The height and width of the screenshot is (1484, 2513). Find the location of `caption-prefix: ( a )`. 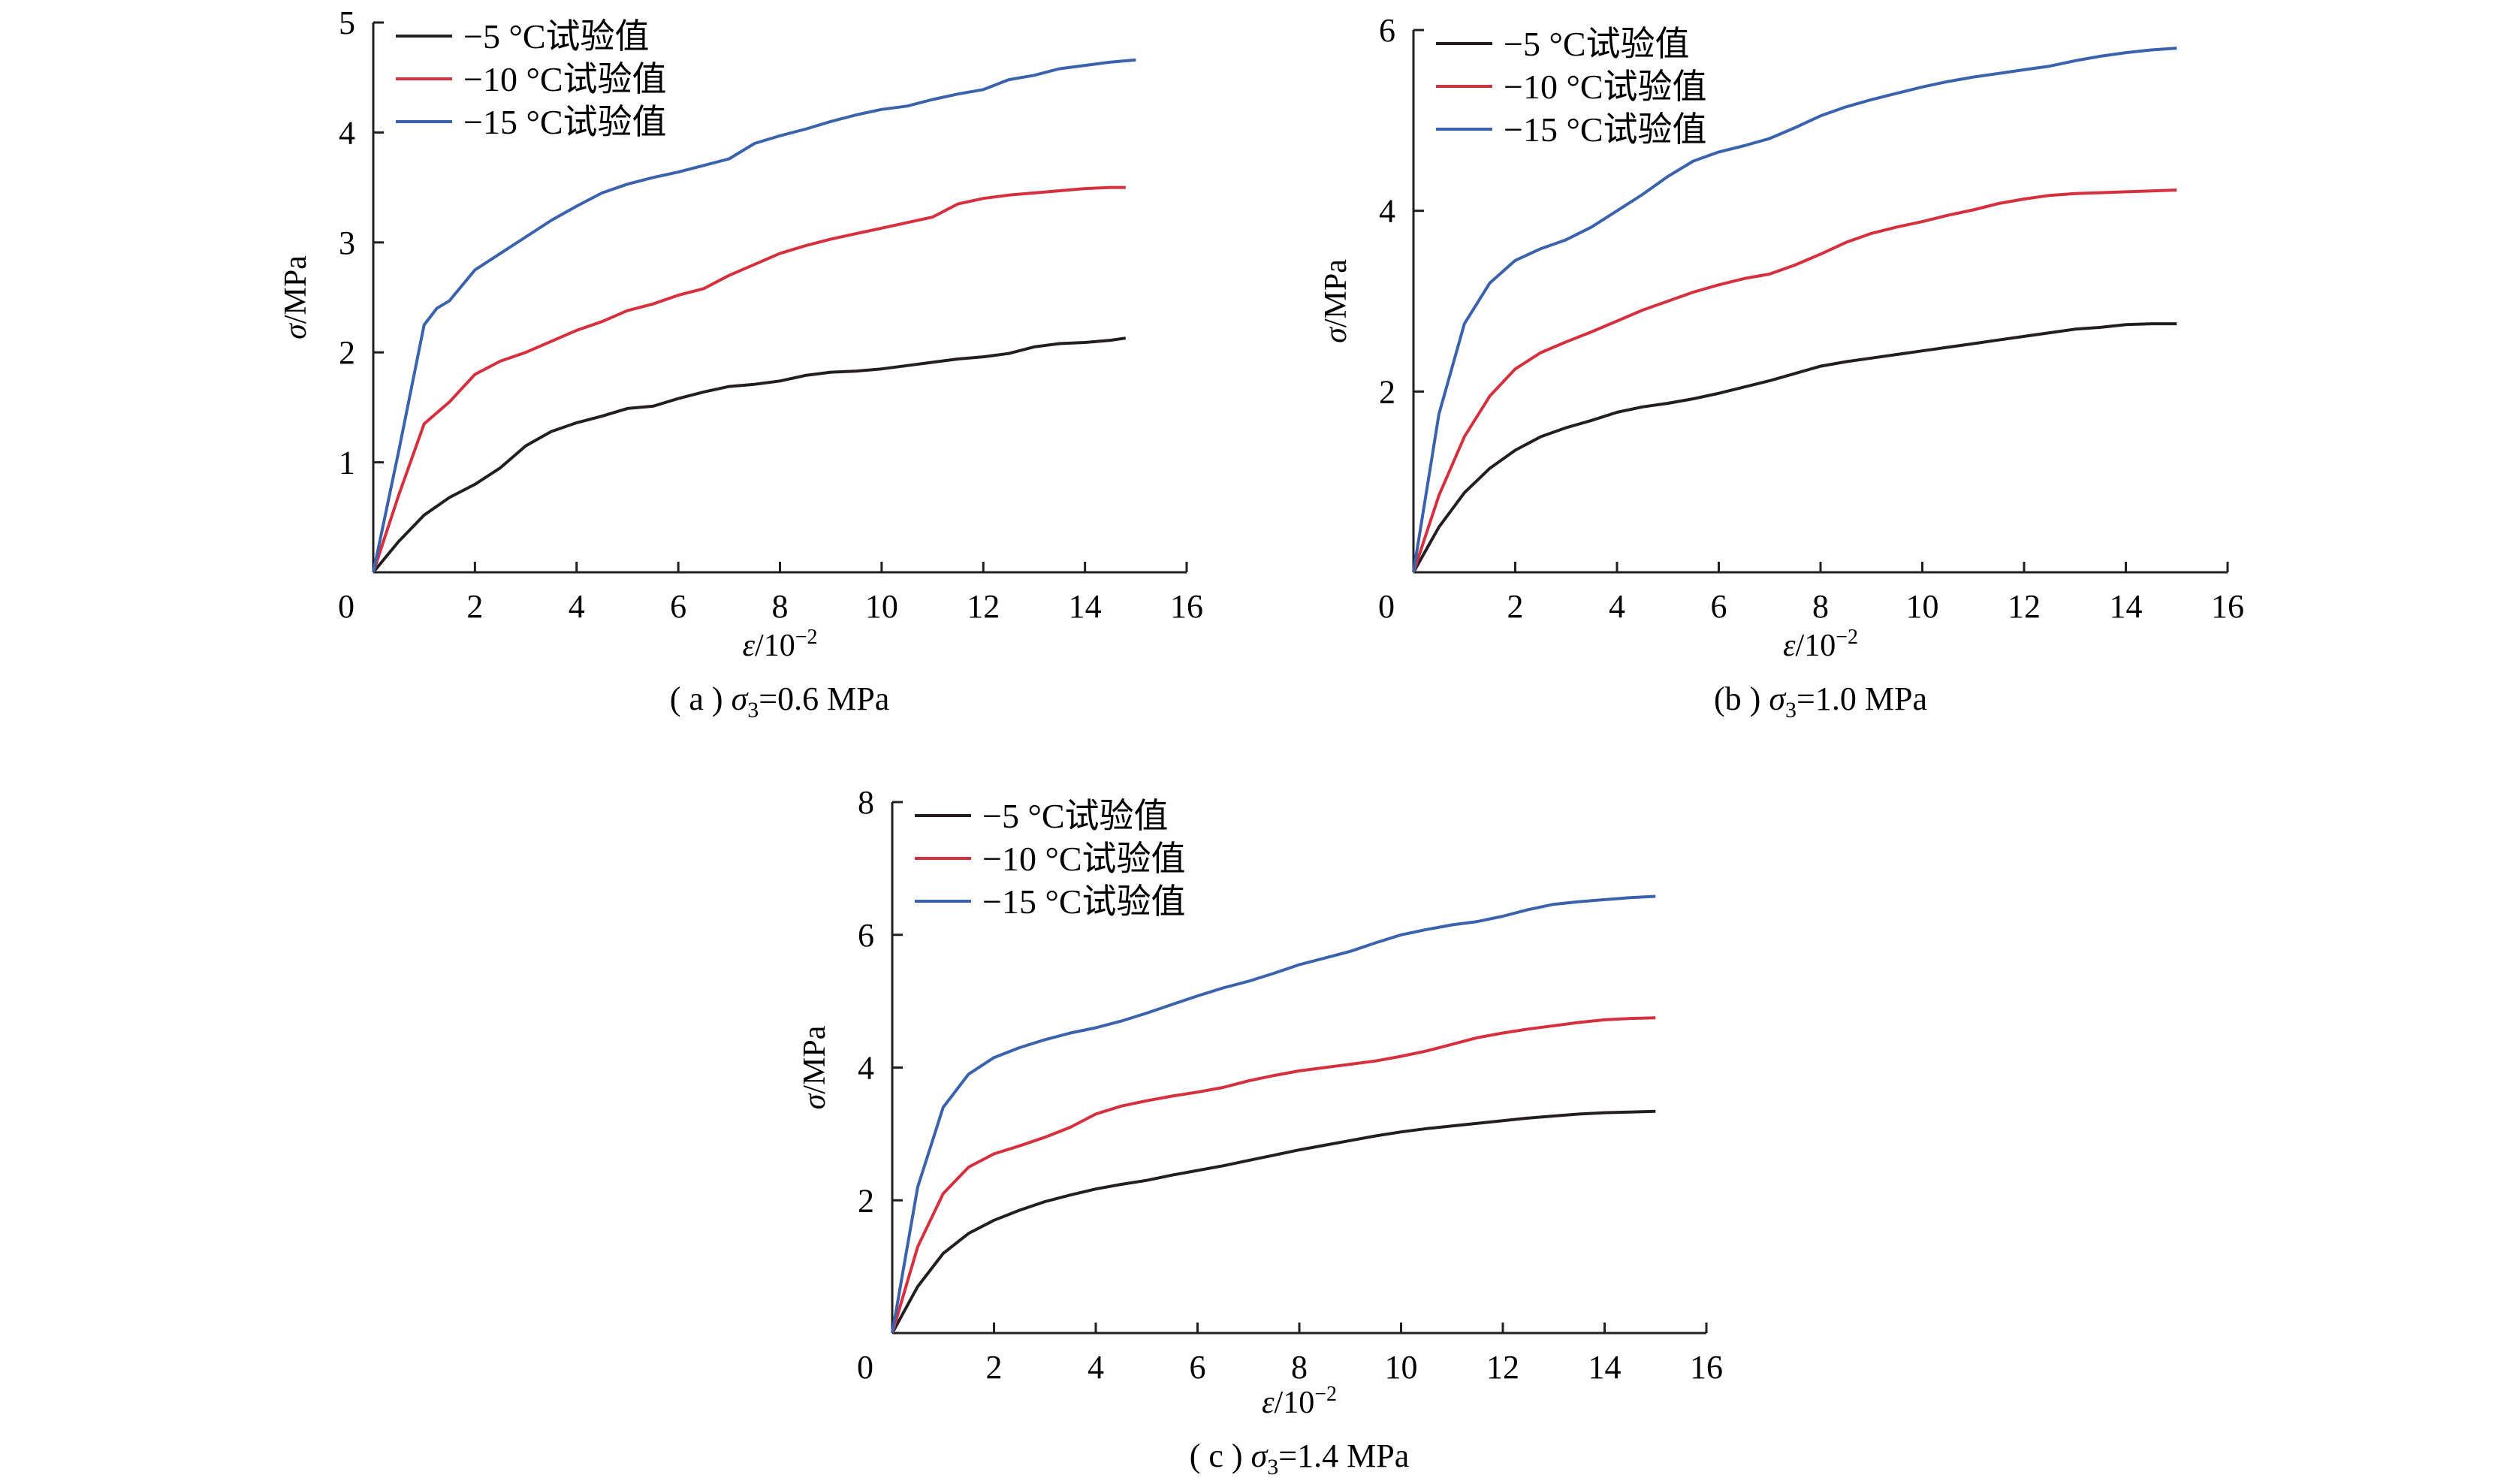

caption-prefix: ( a ) is located at coordinates (696, 698).